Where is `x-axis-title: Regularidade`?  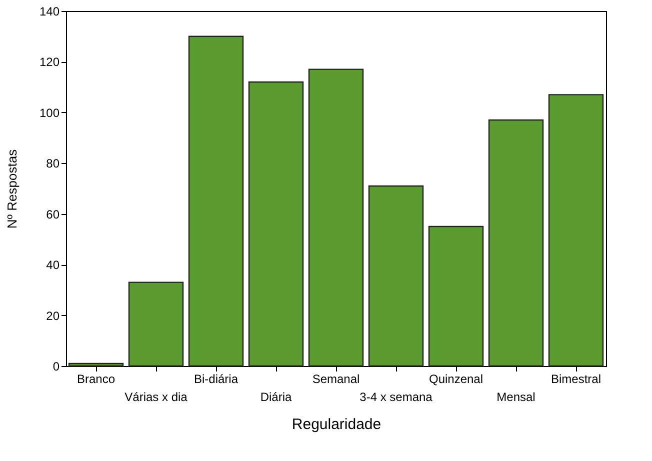 x-axis-title: Regularidade is located at coordinates (337, 424).